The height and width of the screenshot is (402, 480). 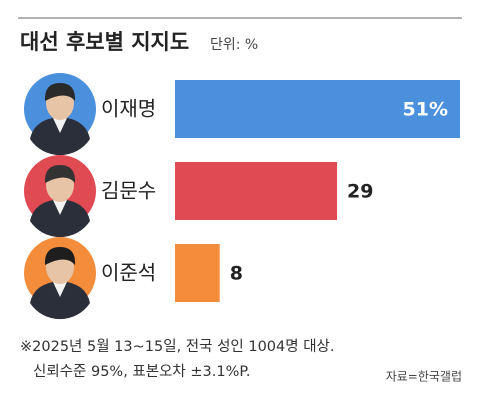 What do you see at coordinates (177, 346) in the screenshot?
I see `footnote: ※2025년 5월 13~15일, 전국 성인 1004명 대상.` at bounding box center [177, 346].